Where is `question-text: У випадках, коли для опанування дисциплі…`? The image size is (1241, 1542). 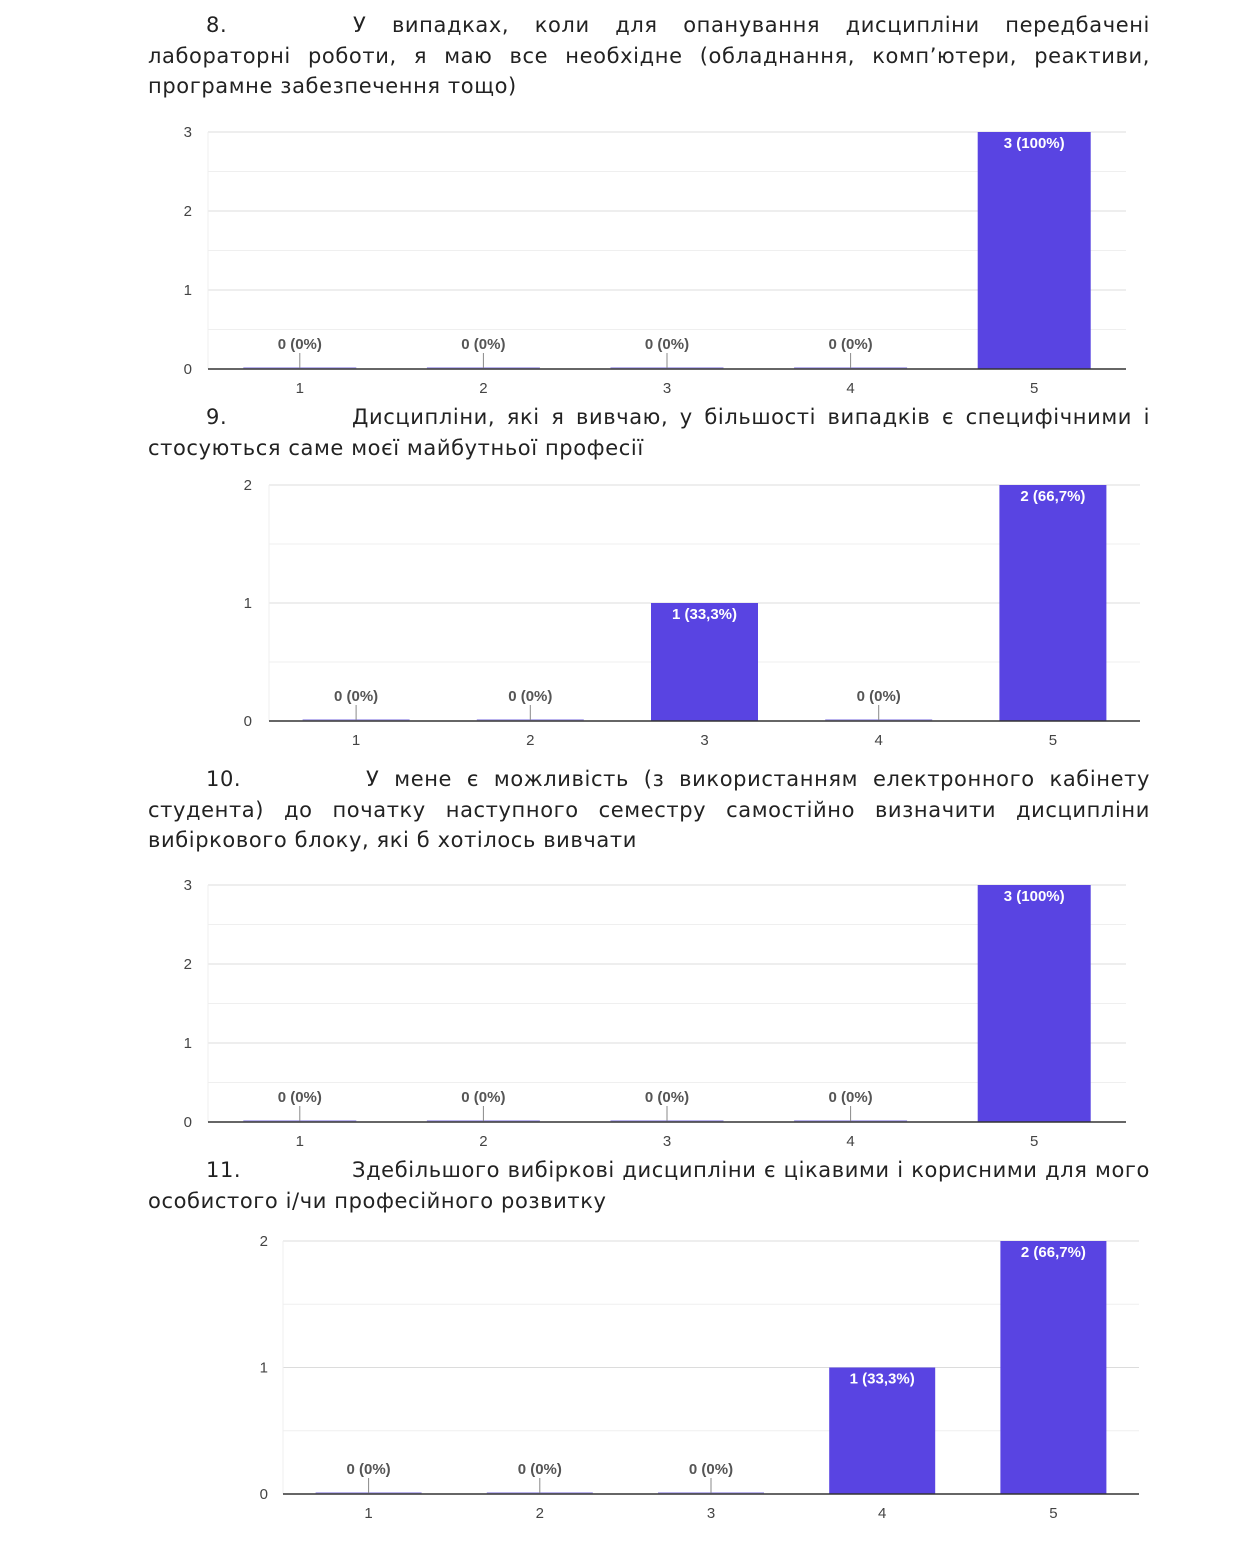 question-text: У випадках, коли для опанування дисциплі… is located at coordinates (649, 55).